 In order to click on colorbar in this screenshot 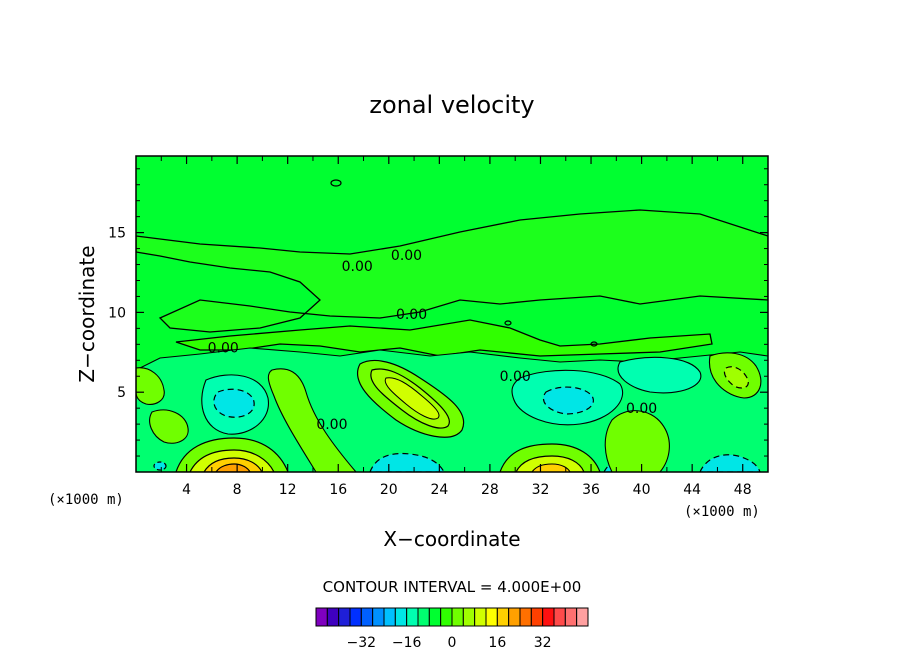, I will do `click(452, 617)`.